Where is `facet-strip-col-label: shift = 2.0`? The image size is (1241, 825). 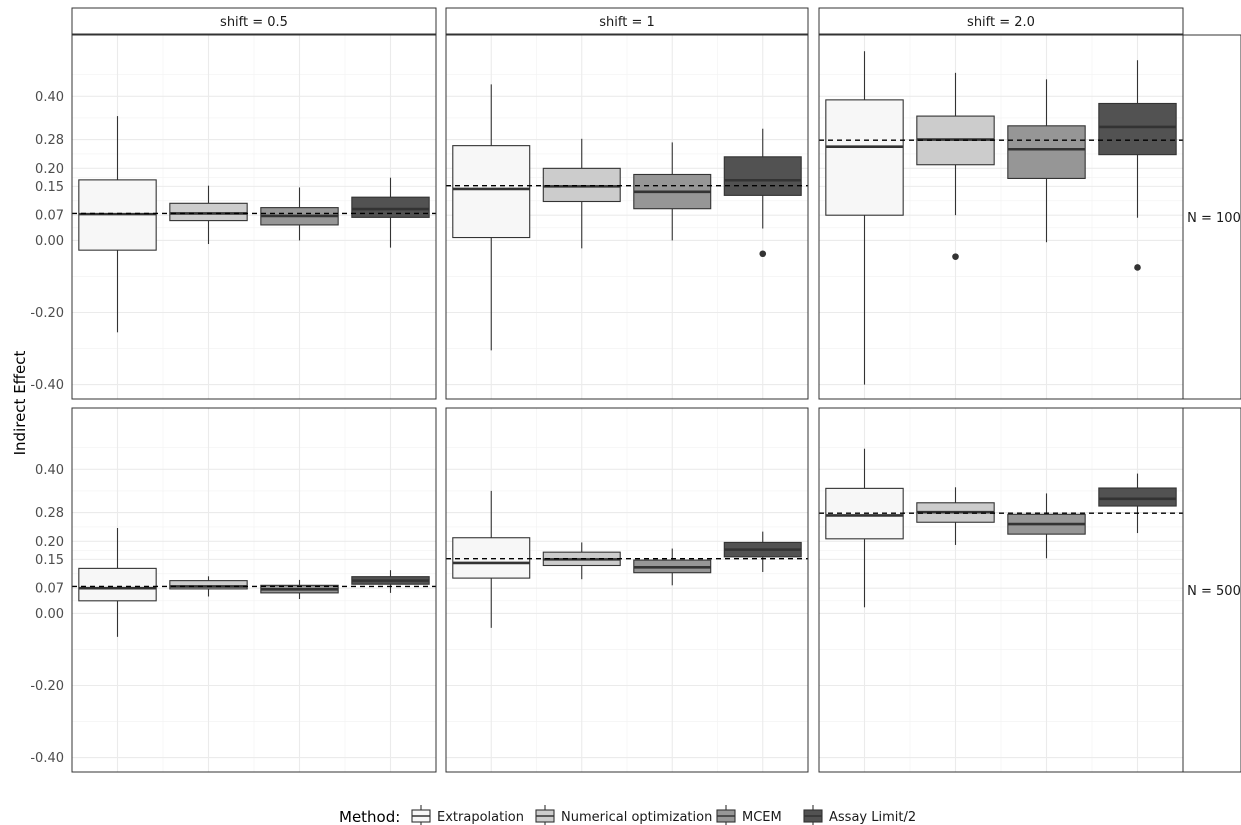 facet-strip-col-label: shift = 2.0 is located at coordinates (1001, 22).